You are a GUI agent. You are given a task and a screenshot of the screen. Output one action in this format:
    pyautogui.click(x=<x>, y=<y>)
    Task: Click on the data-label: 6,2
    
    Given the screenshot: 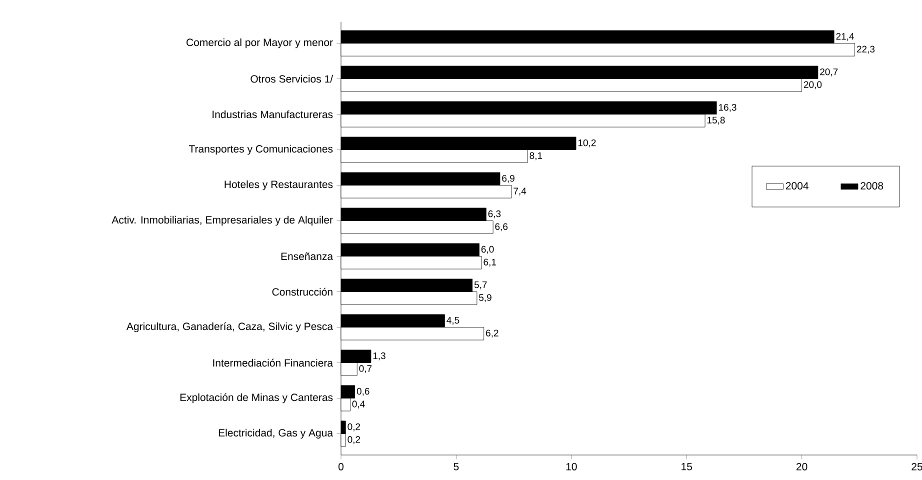 What is the action you would take?
    pyautogui.click(x=492, y=334)
    